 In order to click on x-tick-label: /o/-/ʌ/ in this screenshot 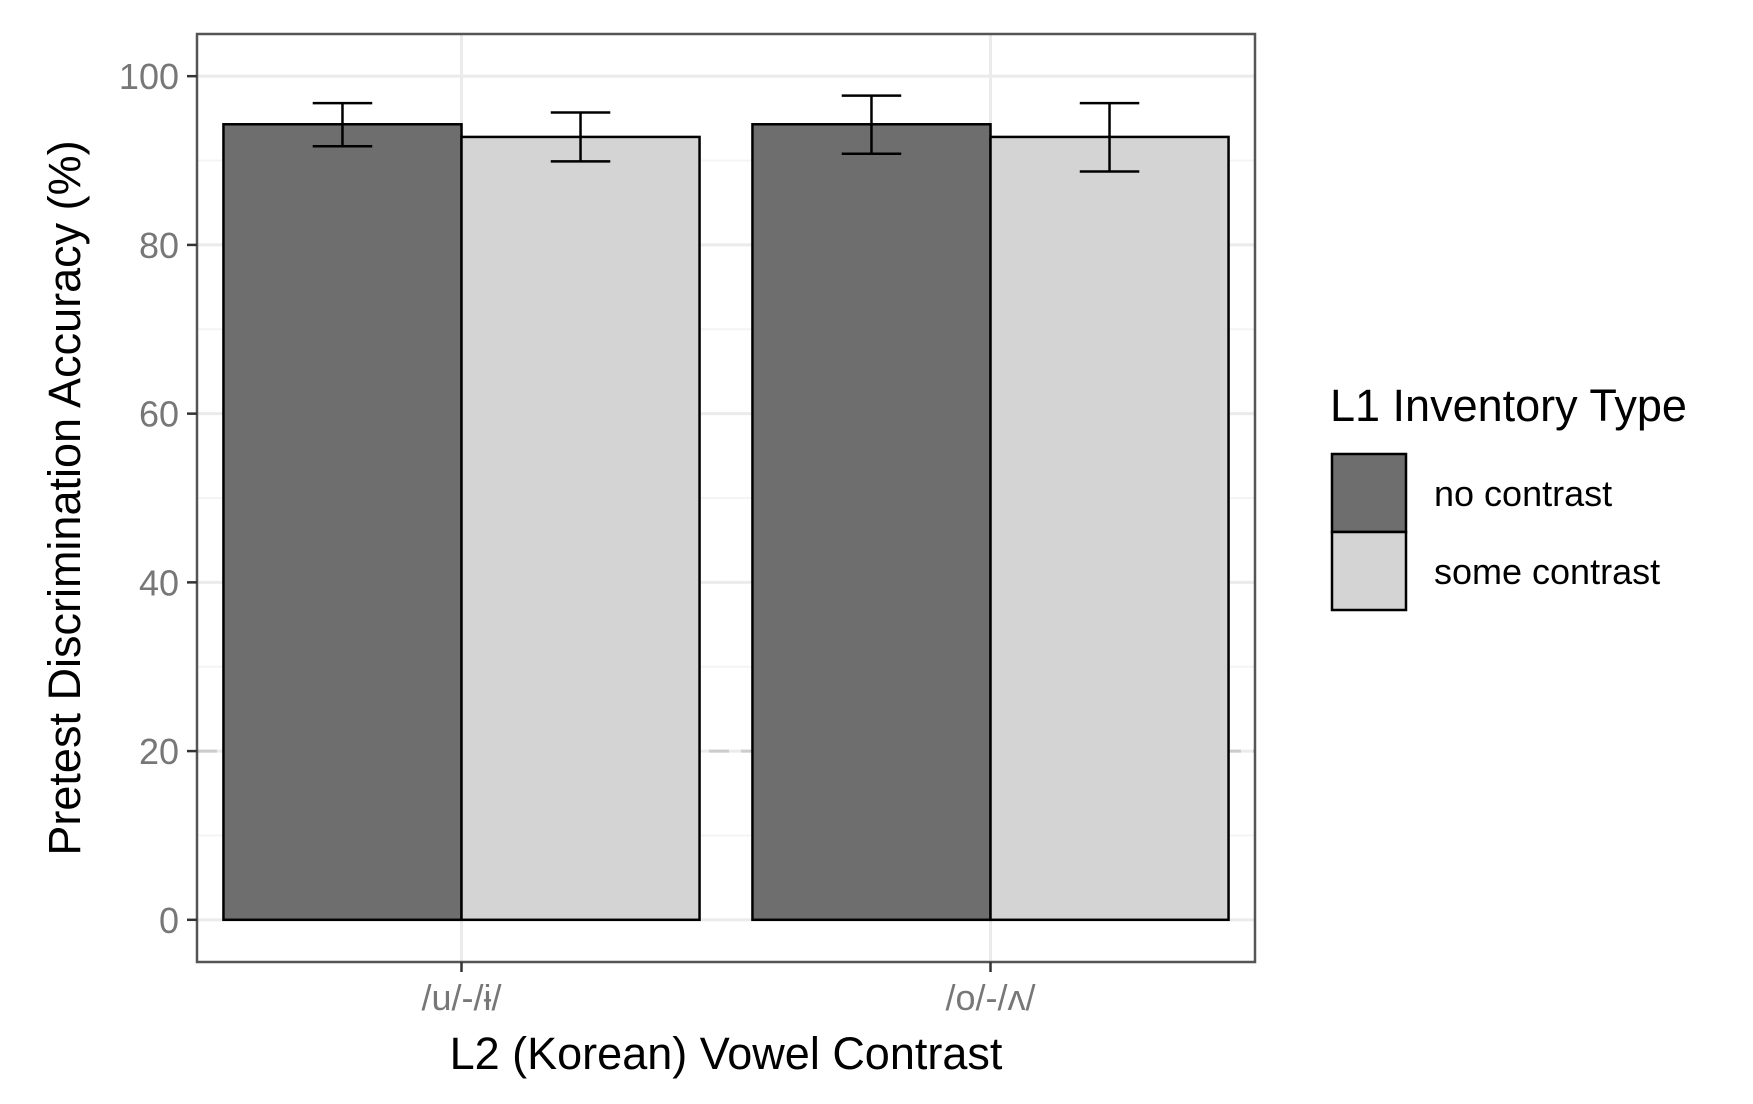, I will do `click(990, 997)`.